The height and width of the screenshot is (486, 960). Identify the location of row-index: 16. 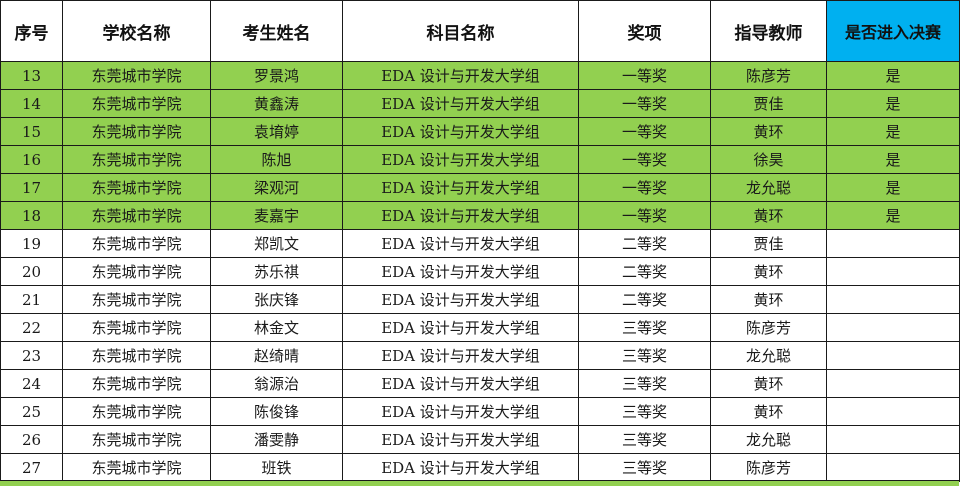
(31, 159).